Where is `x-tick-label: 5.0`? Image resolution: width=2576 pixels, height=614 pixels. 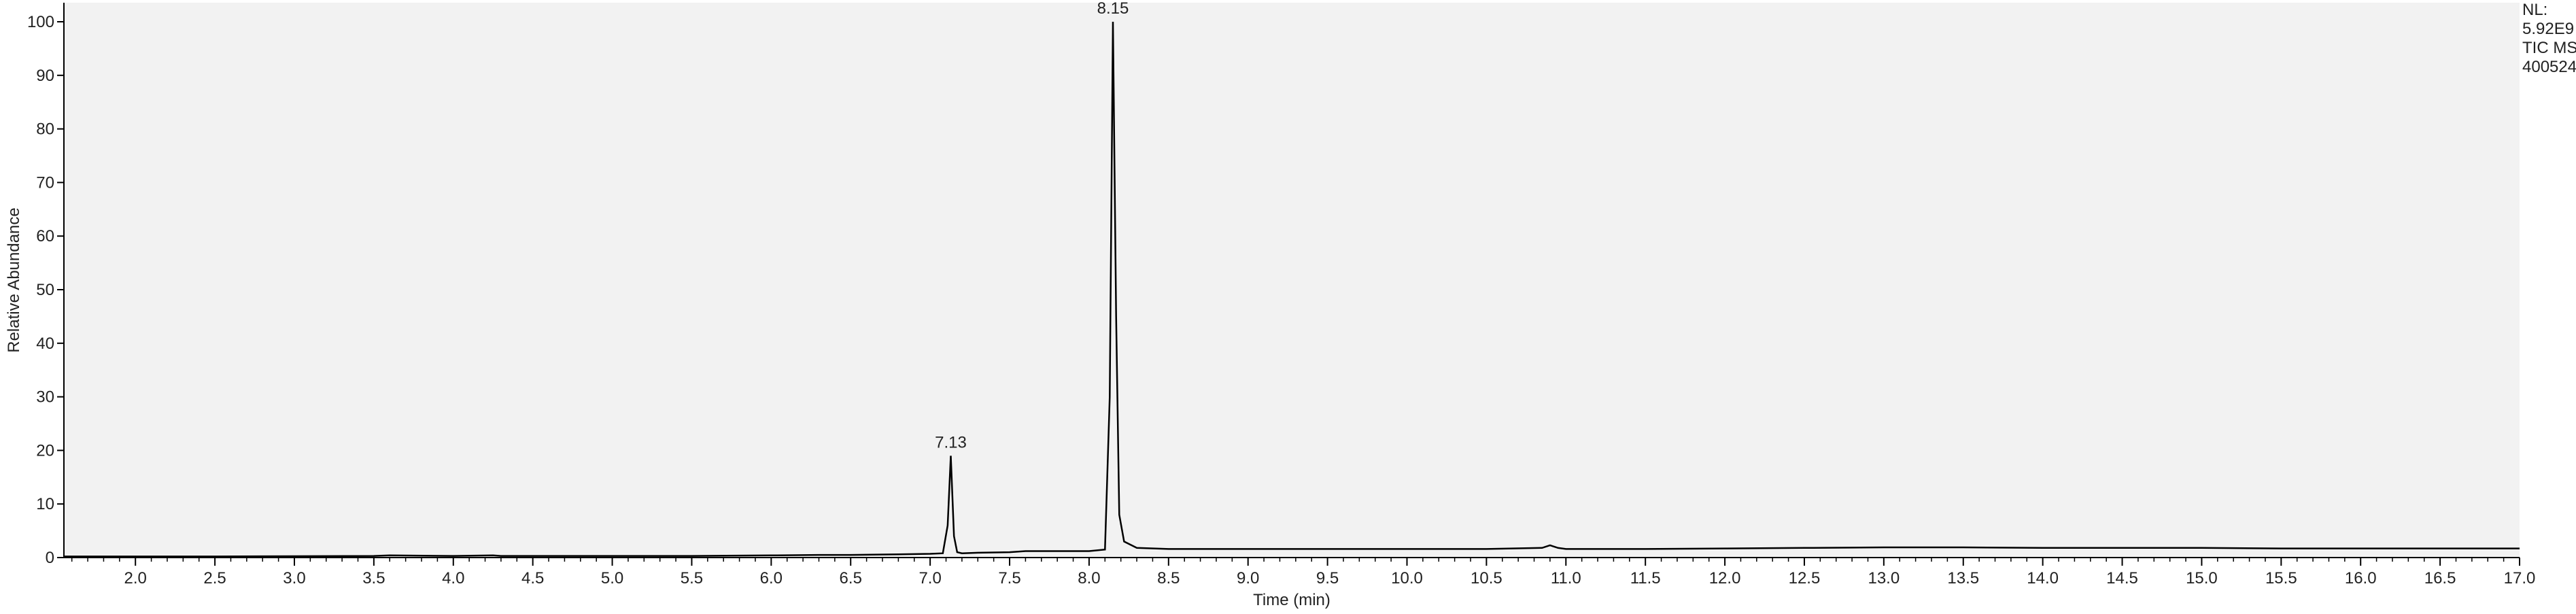 x-tick-label: 5.0 is located at coordinates (612, 578).